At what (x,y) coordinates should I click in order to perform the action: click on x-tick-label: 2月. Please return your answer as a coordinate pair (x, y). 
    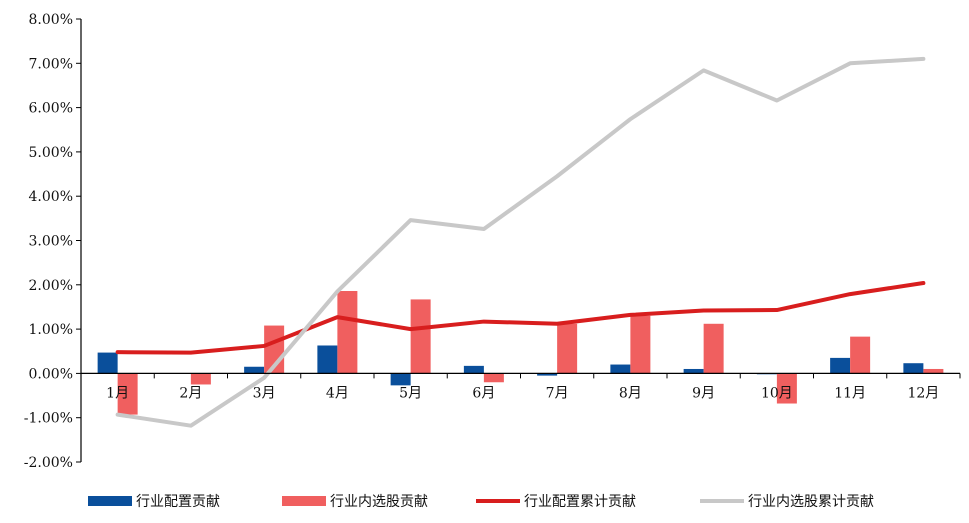
    Looking at the image, I should click on (190, 393).